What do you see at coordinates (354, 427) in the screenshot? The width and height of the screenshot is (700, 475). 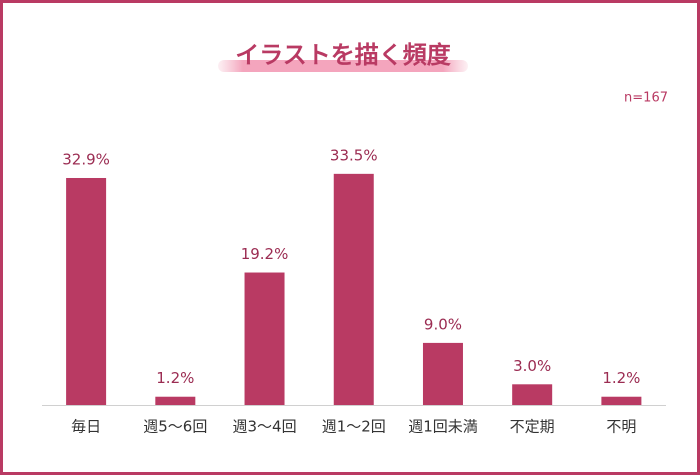 I see `x-tick-label: 週1～2回` at bounding box center [354, 427].